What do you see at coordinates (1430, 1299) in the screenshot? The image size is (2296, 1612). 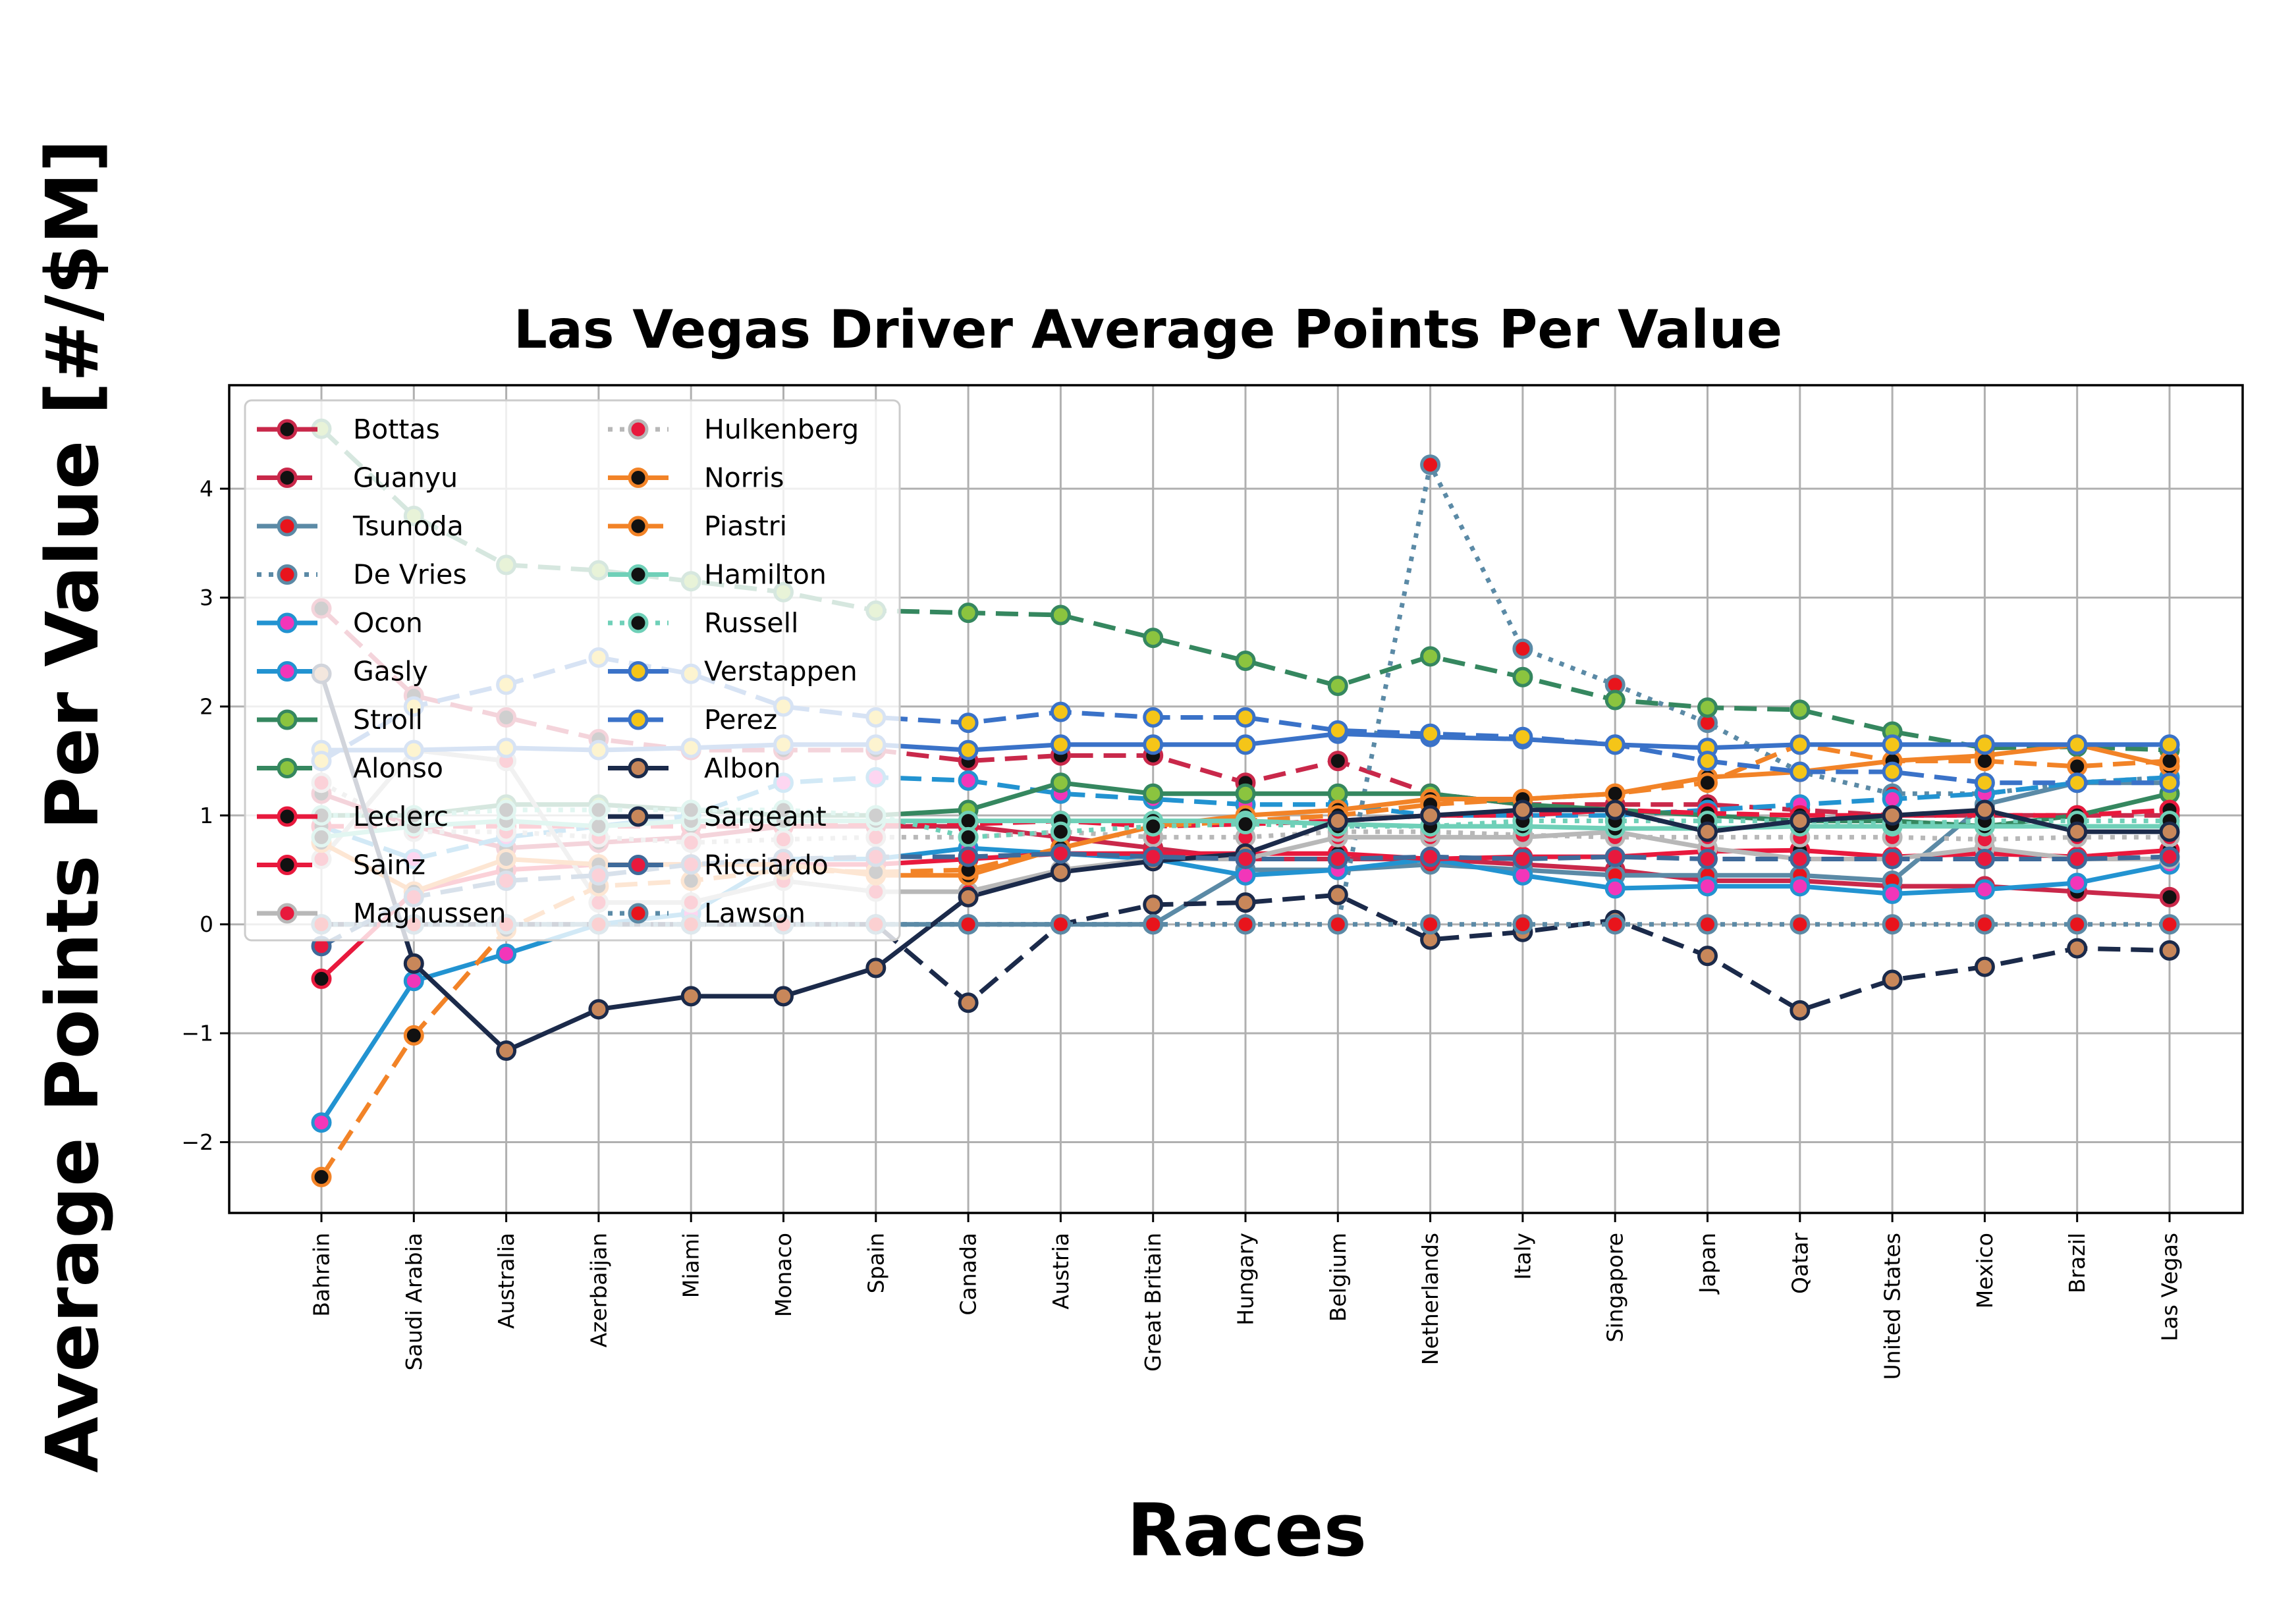 I see `x-tick-label-netherlands: Netherlands` at bounding box center [1430, 1299].